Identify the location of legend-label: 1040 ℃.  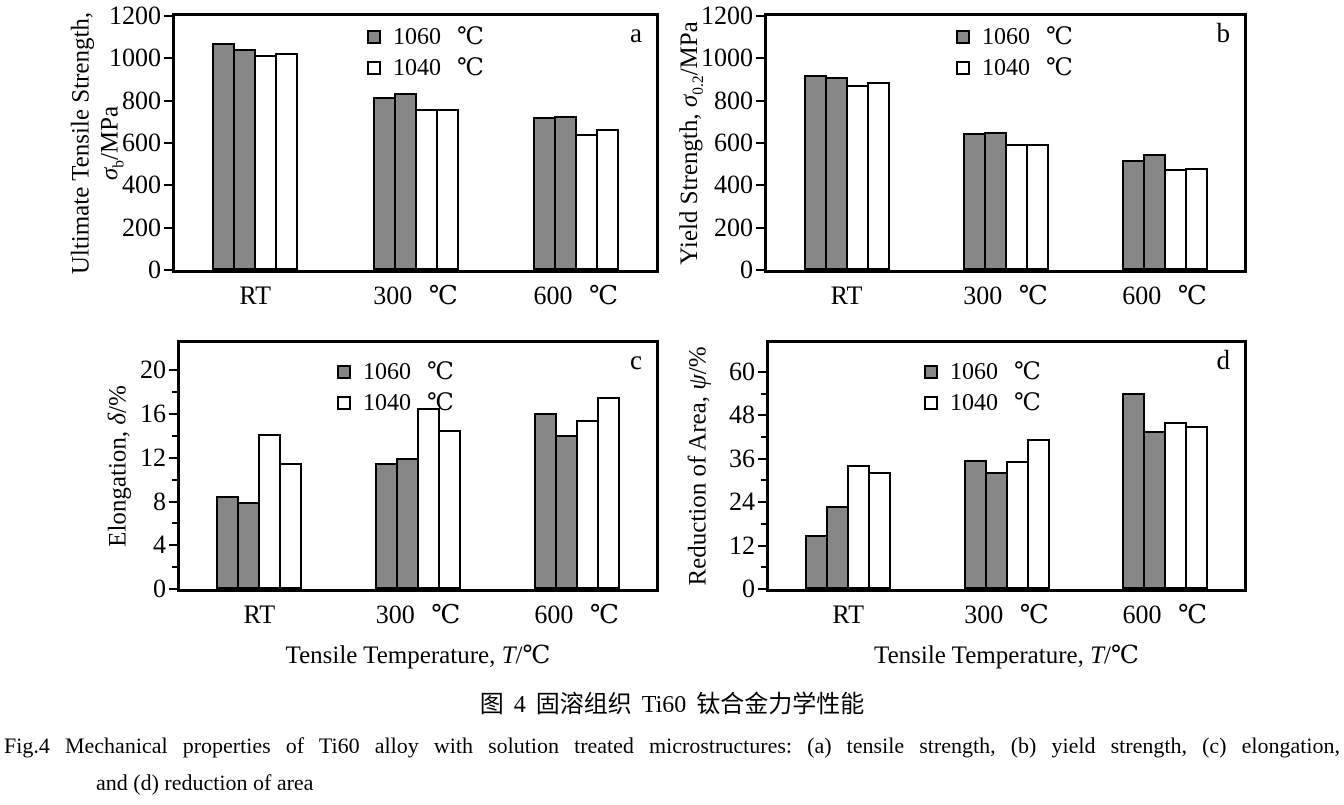
(1027, 68).